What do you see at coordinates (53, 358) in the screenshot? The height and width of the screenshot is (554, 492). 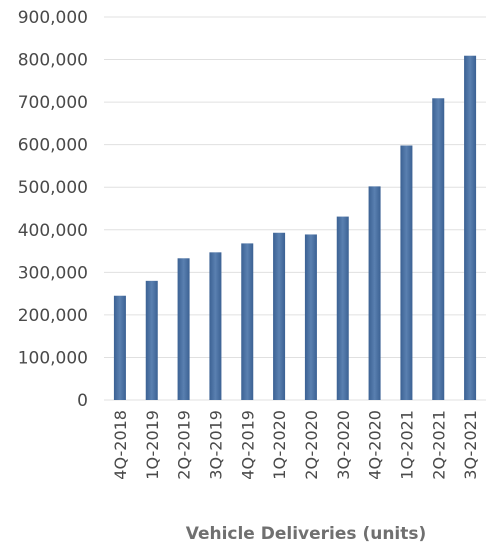 I see `y-tick-label: 100,000` at bounding box center [53, 358].